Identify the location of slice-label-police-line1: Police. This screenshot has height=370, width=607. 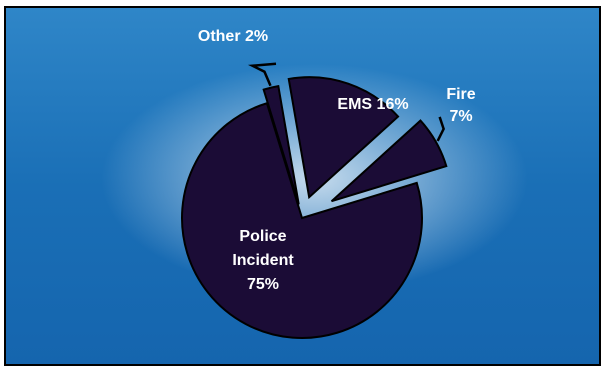
(262, 236).